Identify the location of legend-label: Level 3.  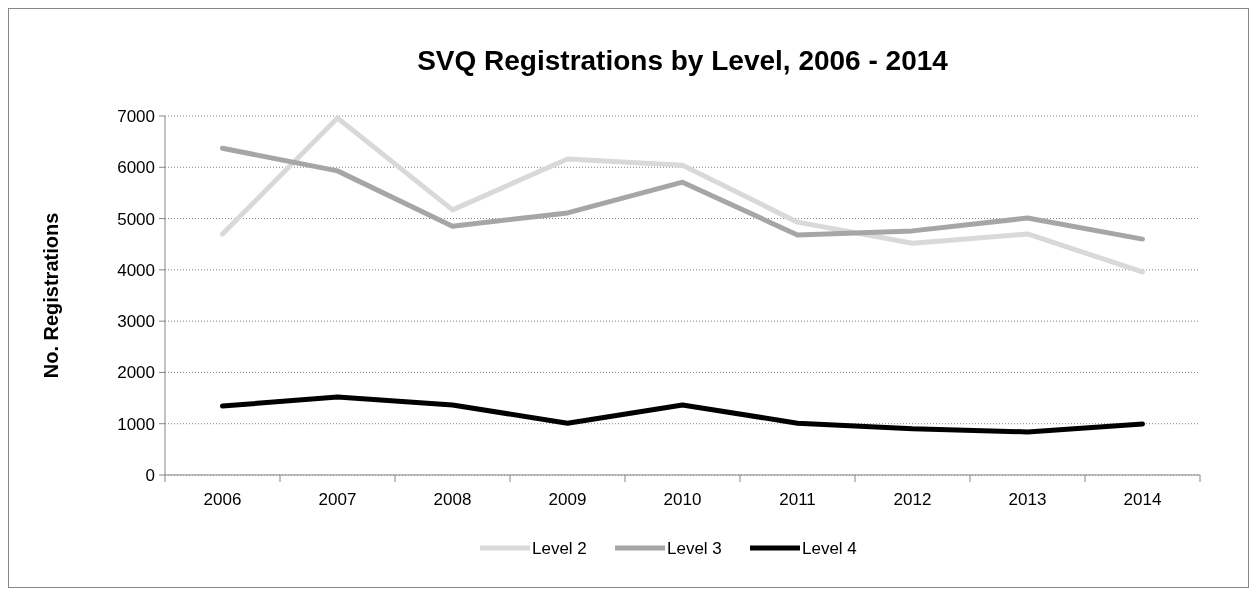
(694, 548).